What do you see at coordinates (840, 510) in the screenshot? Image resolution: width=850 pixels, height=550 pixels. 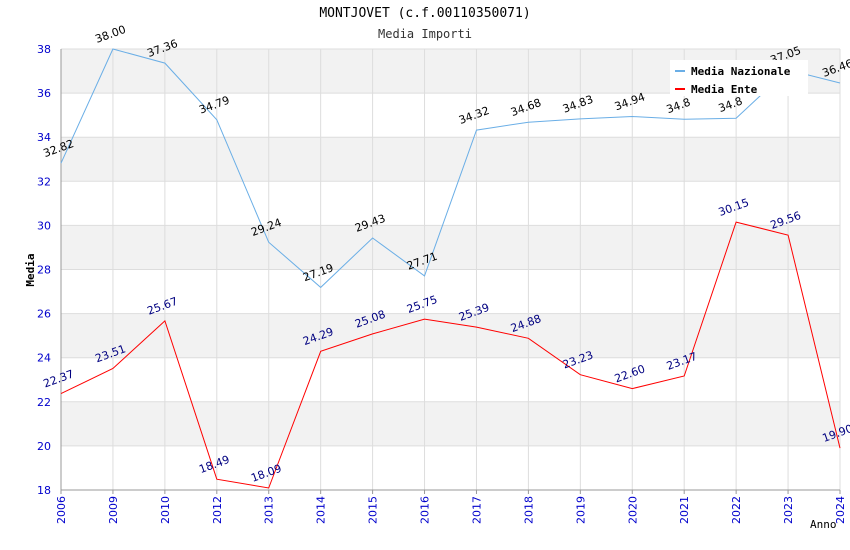 I see `x-tick-label: 2024` at bounding box center [840, 510].